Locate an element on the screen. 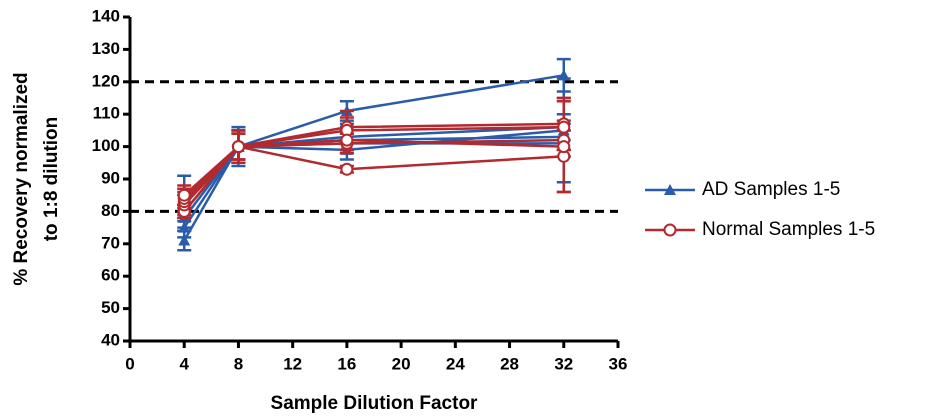 The width and height of the screenshot is (943, 419). x-tick-label: 8 is located at coordinates (238, 363).